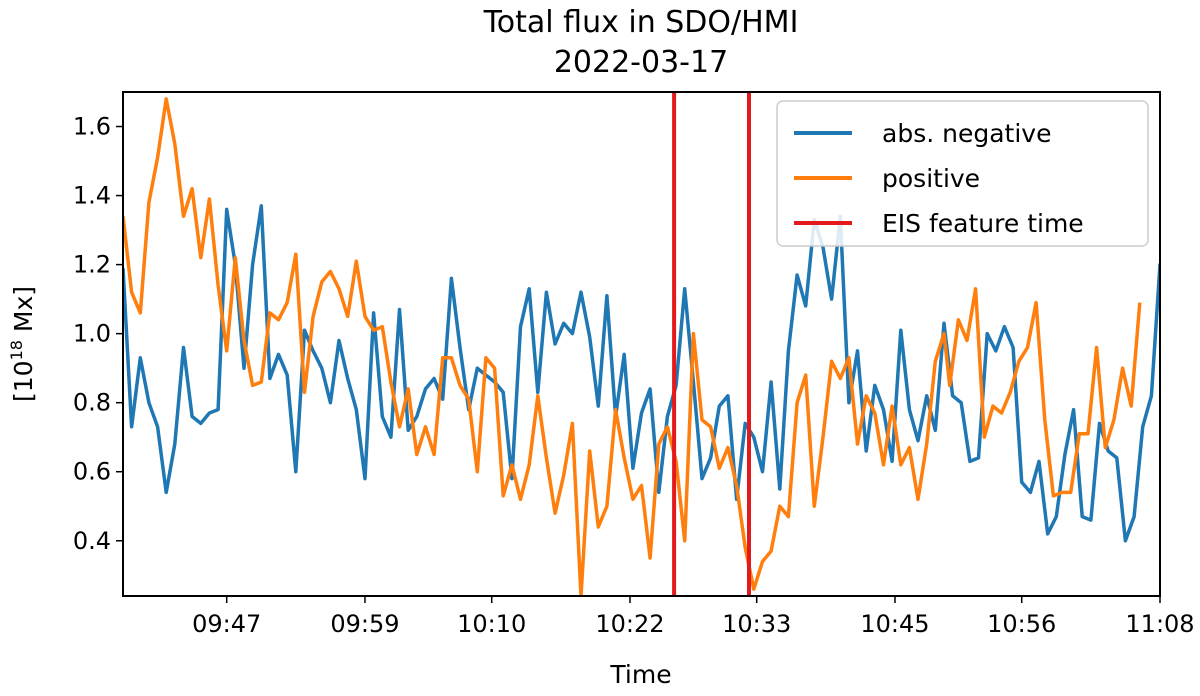 Image resolution: width=1200 pixels, height=696 pixels. What do you see at coordinates (1159, 624) in the screenshot?
I see `x-tick-label: 11:08` at bounding box center [1159, 624].